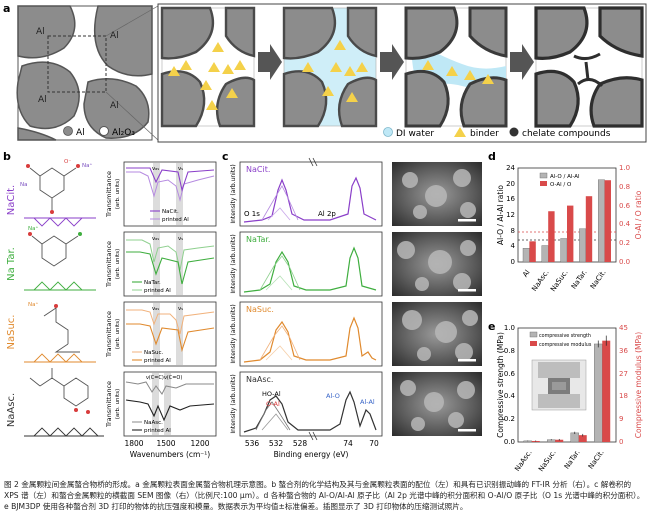 The image size is (650, 523). I want to click on ann-oal: O-Al, so click(273, 404).